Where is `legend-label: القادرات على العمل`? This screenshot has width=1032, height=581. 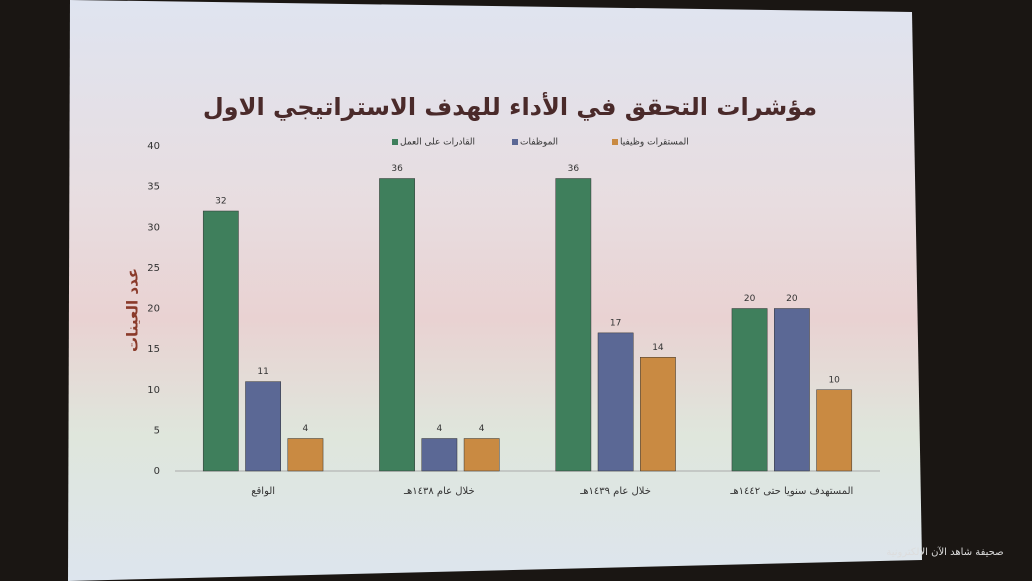 legend-label: القادرات على العمل is located at coordinates (437, 143).